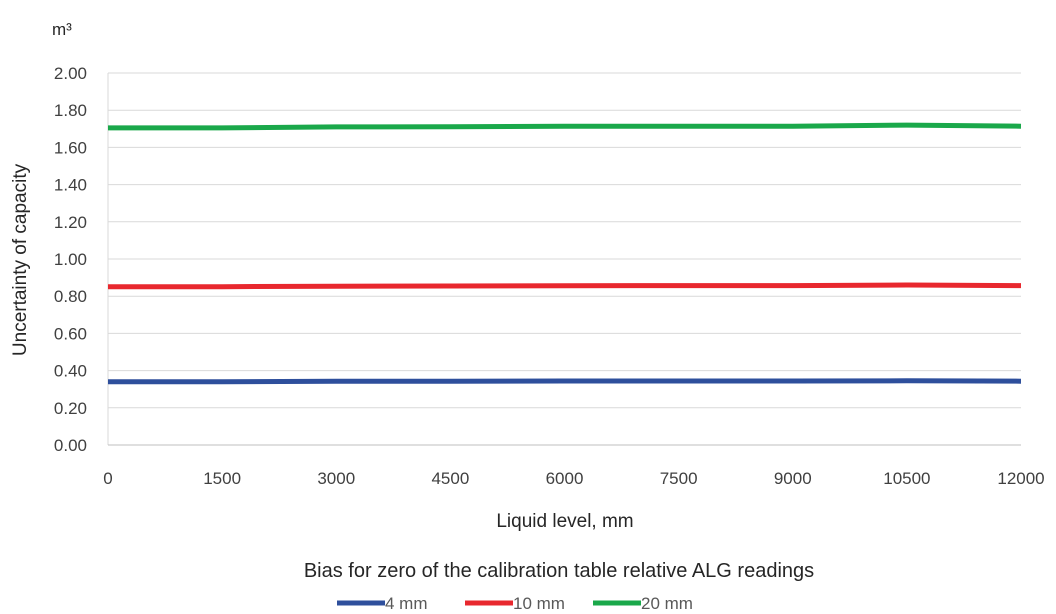 This screenshot has width=1056, height=614. Describe the element at coordinates (70, 296) in the screenshot. I see `y-tick-label: 0.80` at that location.